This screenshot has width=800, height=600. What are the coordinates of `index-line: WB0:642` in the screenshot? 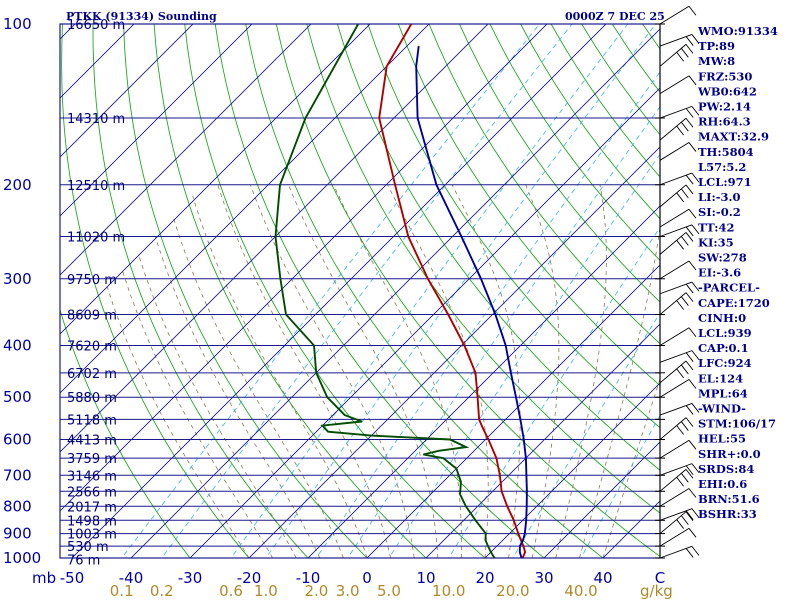 It's located at (727, 91).